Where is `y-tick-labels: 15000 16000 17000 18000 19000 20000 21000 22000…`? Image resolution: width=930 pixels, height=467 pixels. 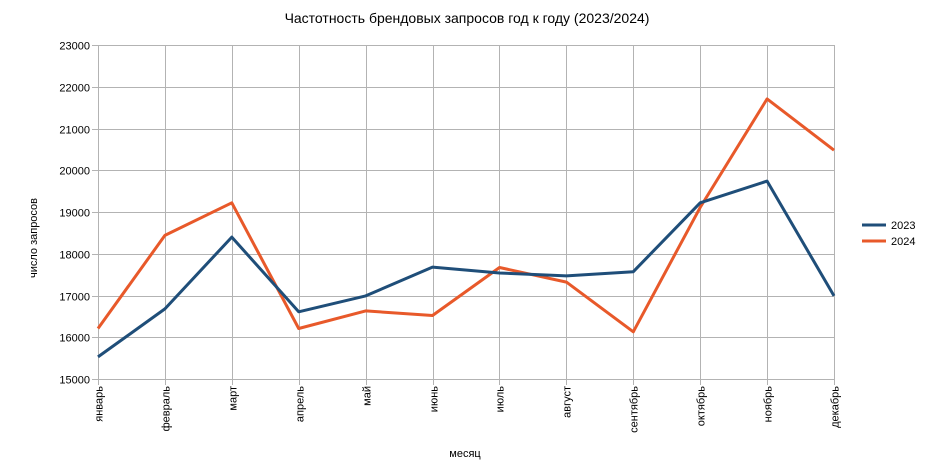
y-tick-labels: 15000 16000 17000 18000 19000 20000 21000 22000… is located at coordinates (74, 214).